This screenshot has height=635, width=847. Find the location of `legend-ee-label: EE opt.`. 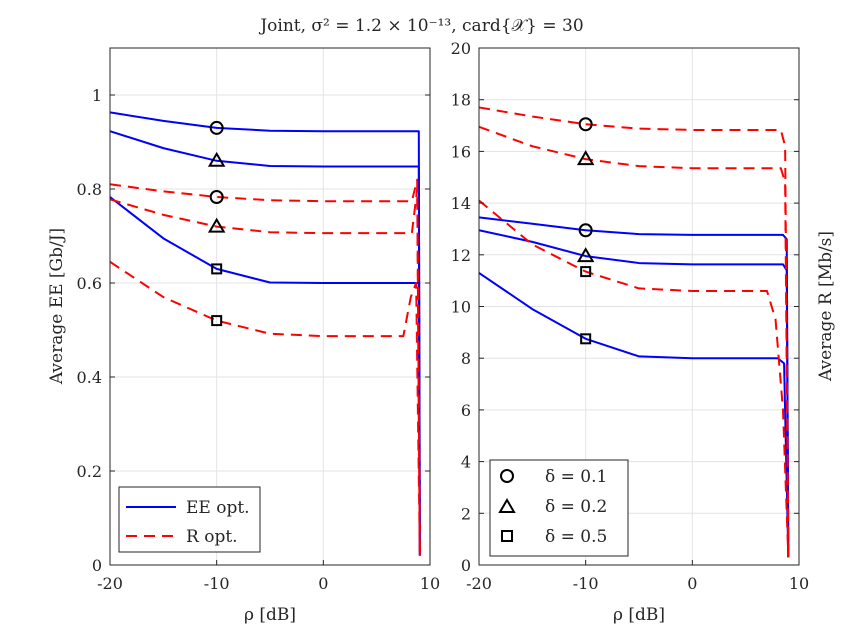

legend-ee-label: EE opt. is located at coordinates (218, 508).